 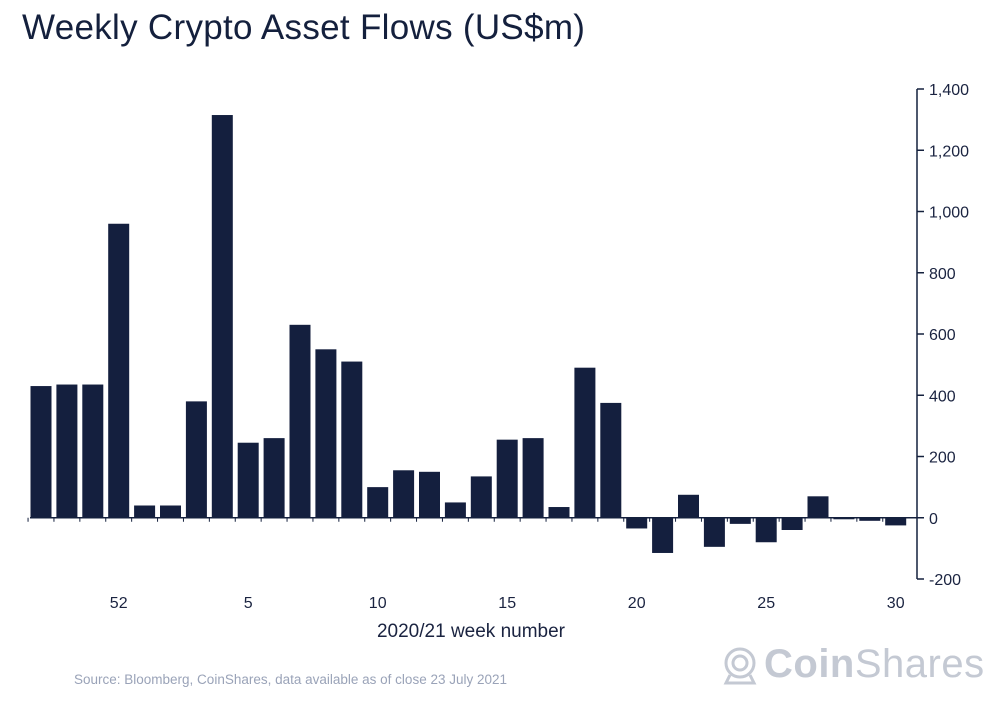 I want to click on x-tick-label: 10, so click(x=378, y=603).